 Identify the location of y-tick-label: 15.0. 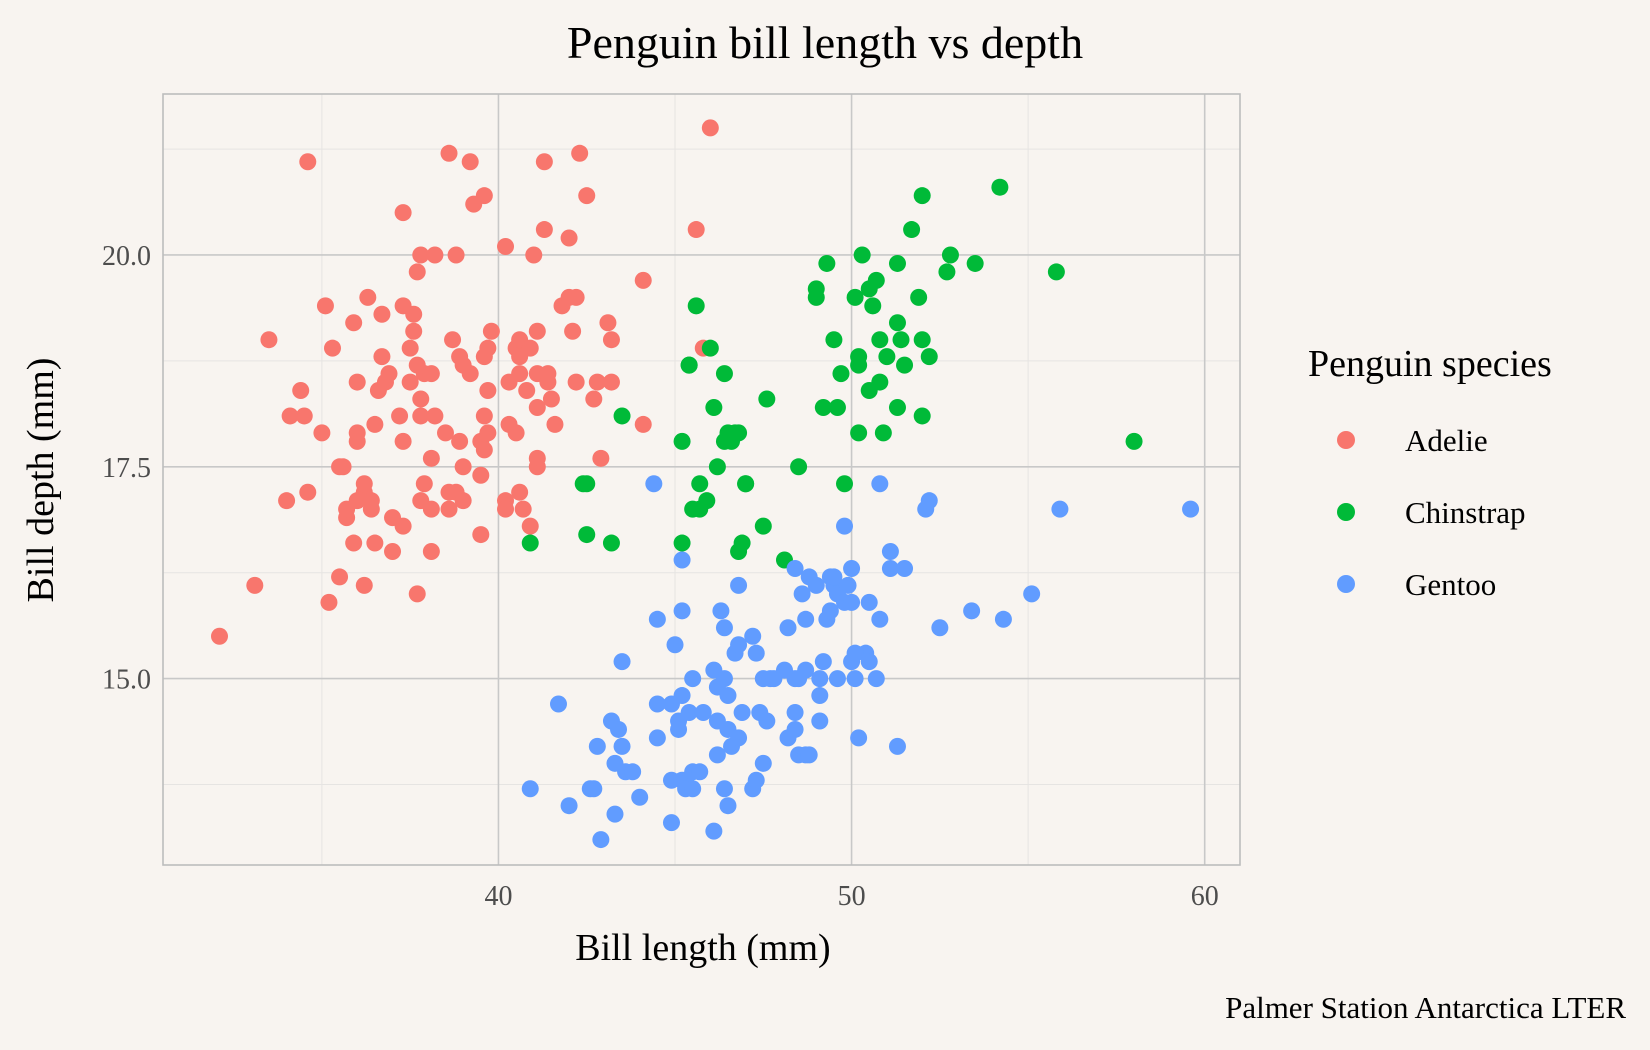
(126, 680).